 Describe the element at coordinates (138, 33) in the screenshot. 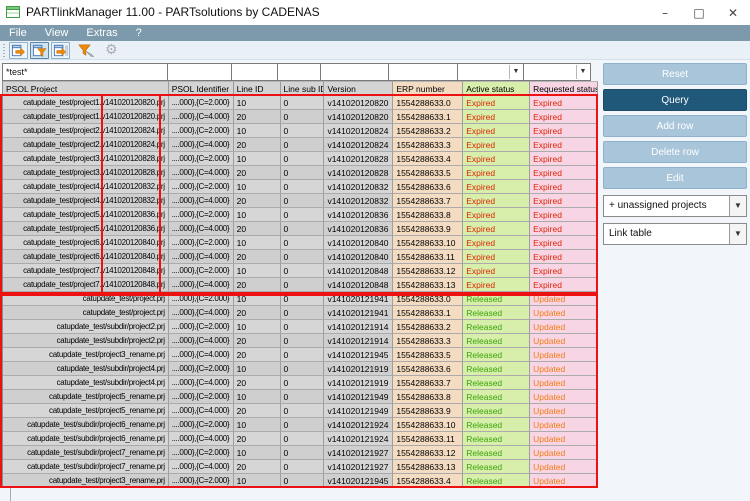

I see `menu-help: ?` at that location.